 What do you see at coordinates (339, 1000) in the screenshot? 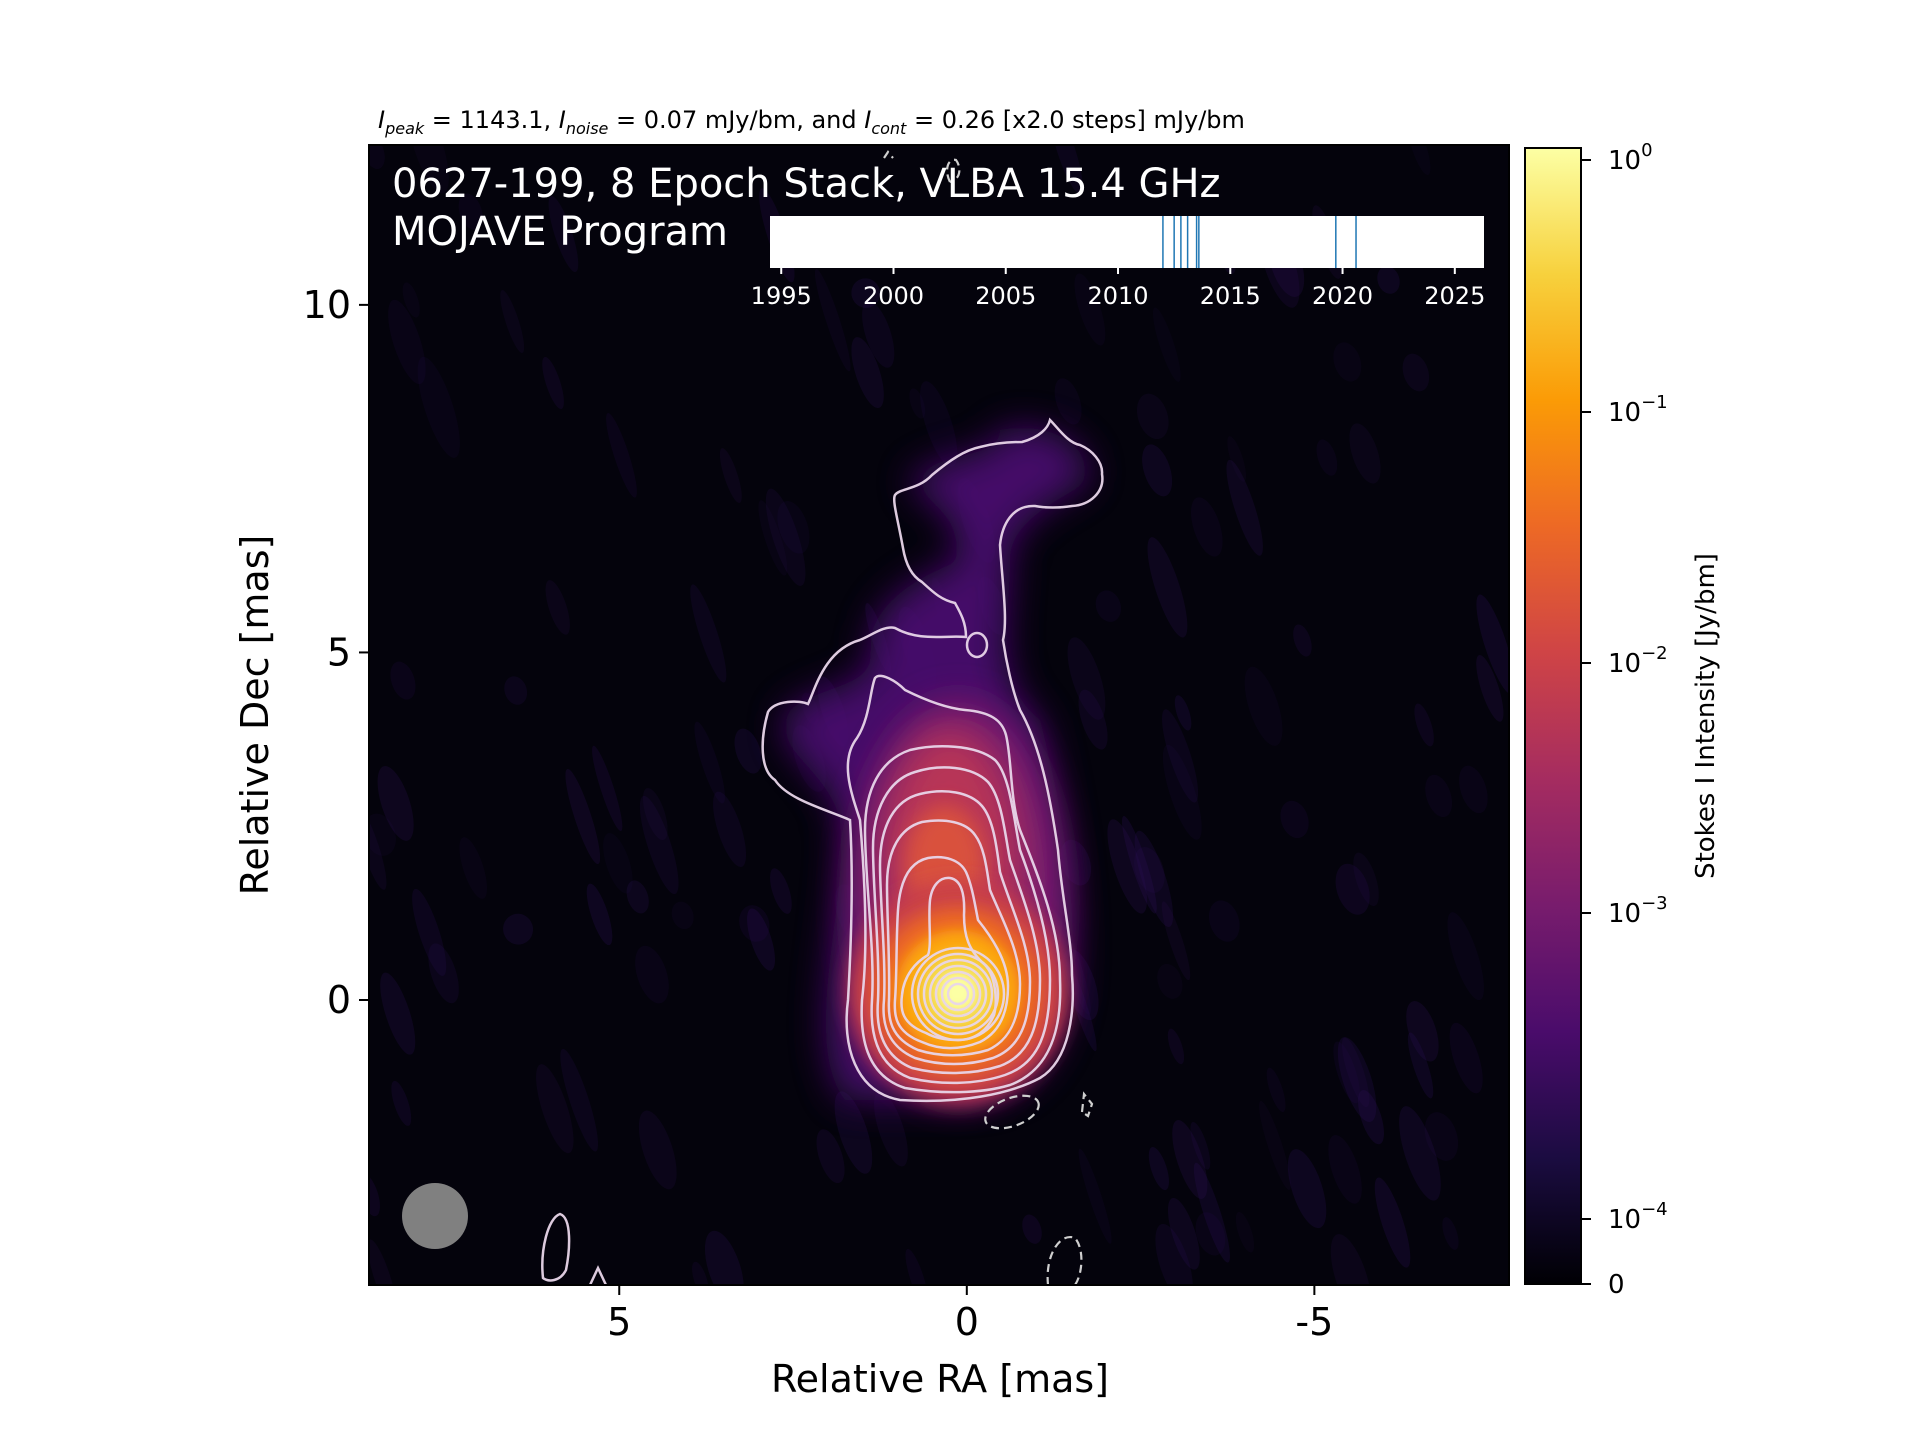
I see `y-tick-label: 0` at bounding box center [339, 1000].